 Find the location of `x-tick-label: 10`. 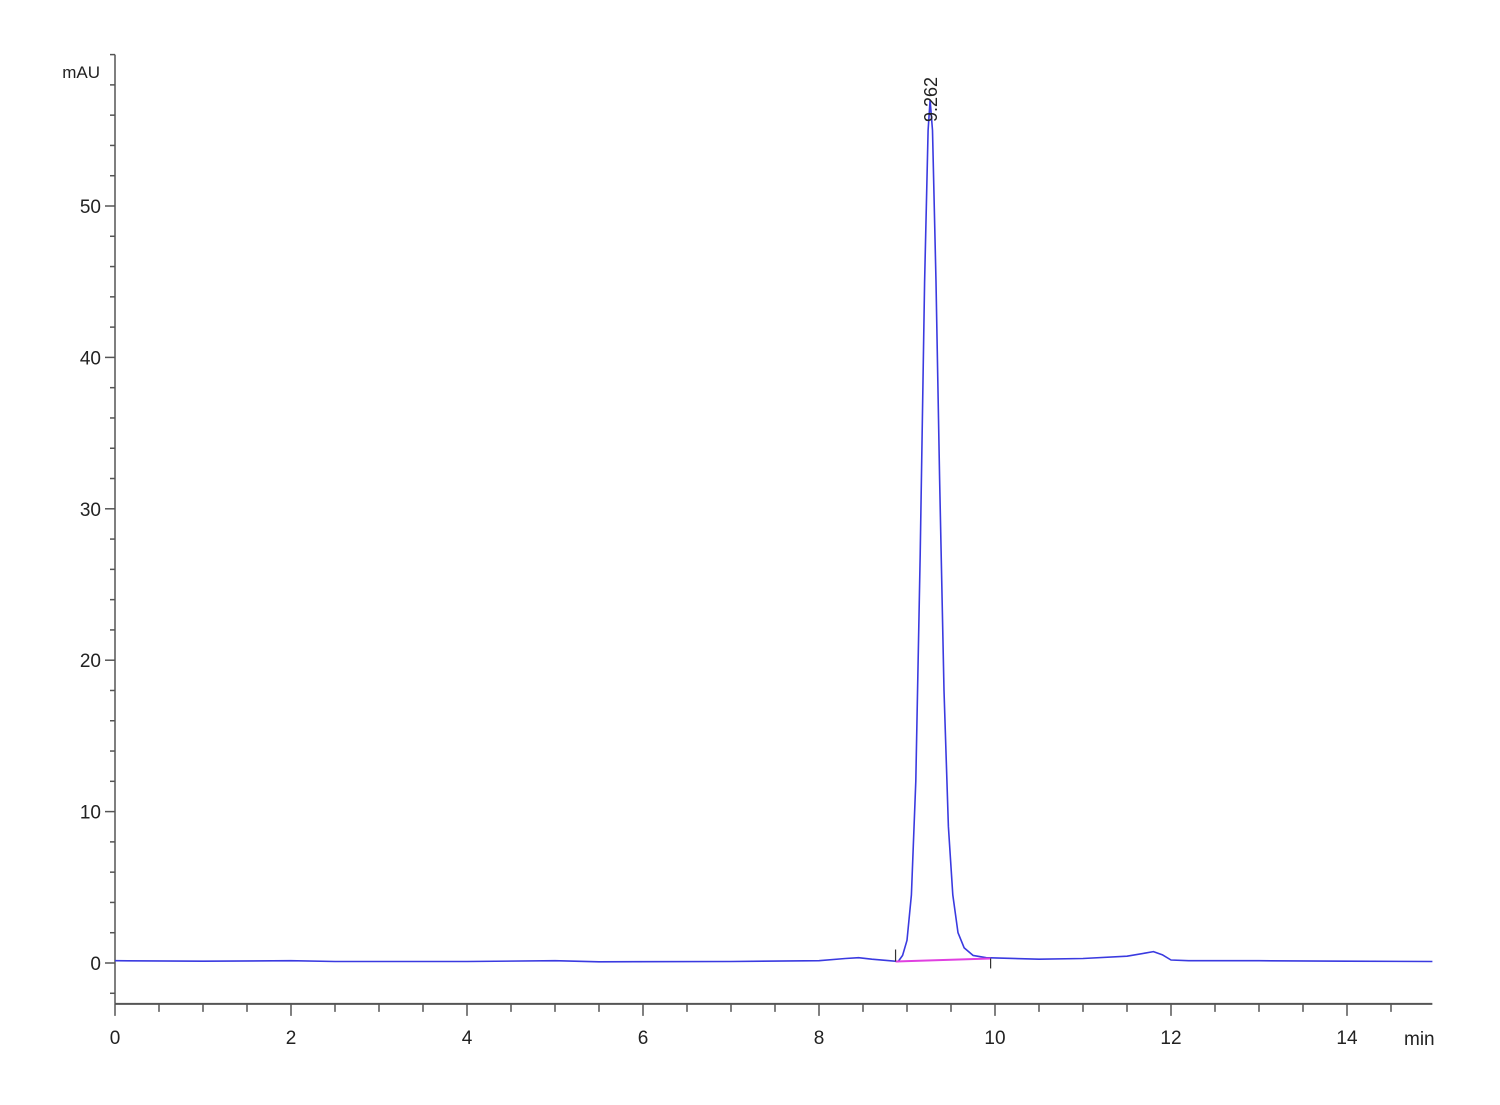

x-tick-label: 10 is located at coordinates (994, 1038).